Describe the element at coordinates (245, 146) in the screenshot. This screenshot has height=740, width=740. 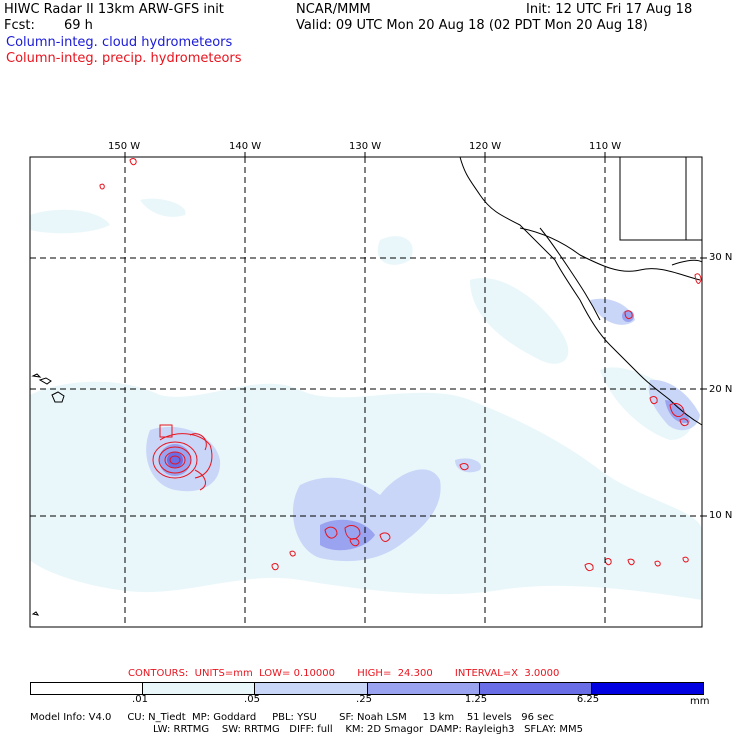
I see `lon-label-140w: 140 W` at that location.